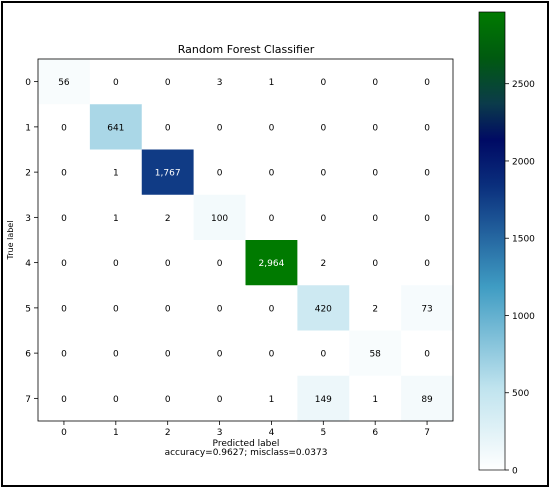 The image size is (550, 488). What do you see at coordinates (427, 433) in the screenshot?
I see `x-tick-label: 7` at bounding box center [427, 433].